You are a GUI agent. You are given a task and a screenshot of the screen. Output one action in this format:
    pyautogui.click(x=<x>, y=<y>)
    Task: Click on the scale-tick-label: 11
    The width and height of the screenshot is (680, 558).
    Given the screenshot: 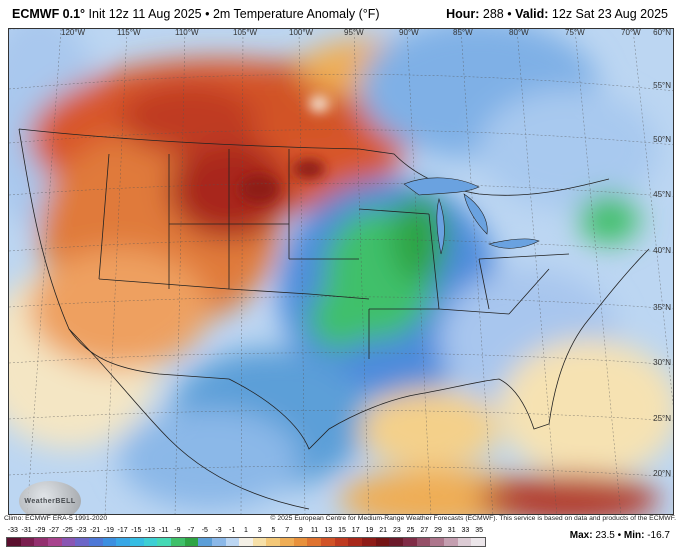 What is the action you would take?
    pyautogui.click(x=314, y=530)
    